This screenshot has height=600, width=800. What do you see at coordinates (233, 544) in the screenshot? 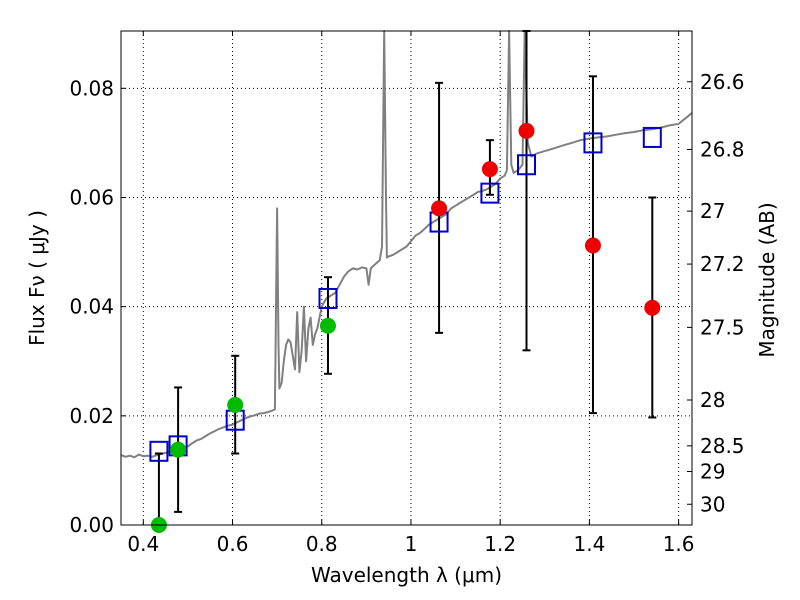
I see `x-tick-label: 0.6` at bounding box center [233, 544].